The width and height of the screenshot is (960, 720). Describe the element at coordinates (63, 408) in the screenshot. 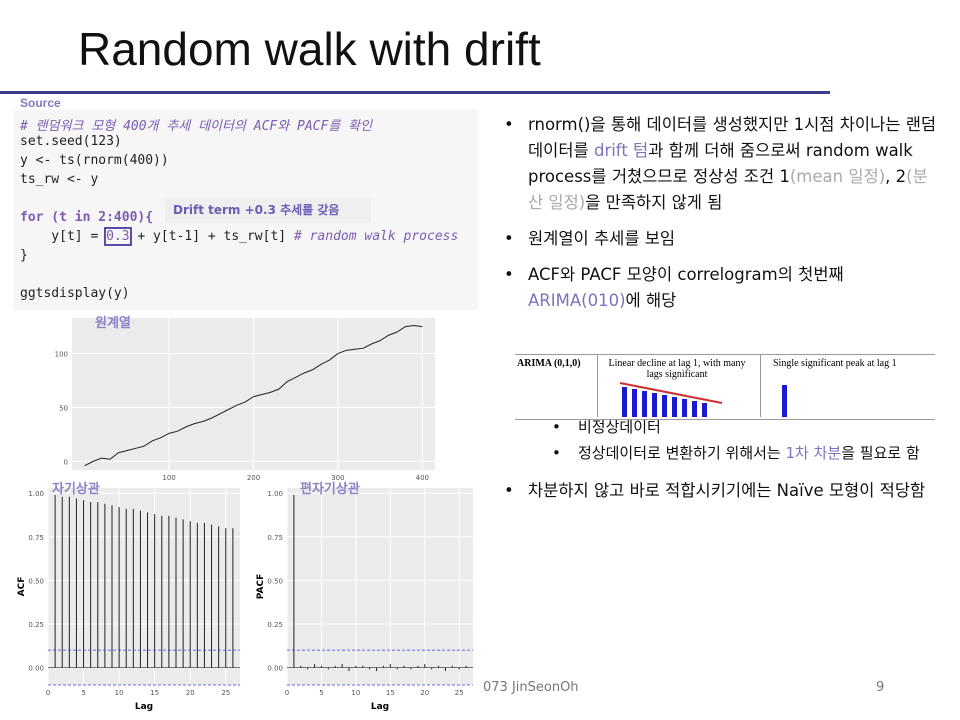

I see `y-tick-label: 50` at that location.